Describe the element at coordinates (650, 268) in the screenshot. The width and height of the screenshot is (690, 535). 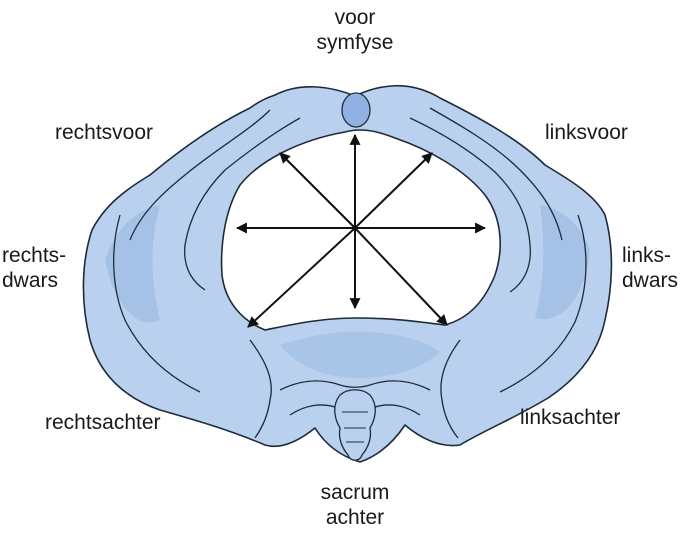
I see `label-left-transverse: links- dwars` at that location.